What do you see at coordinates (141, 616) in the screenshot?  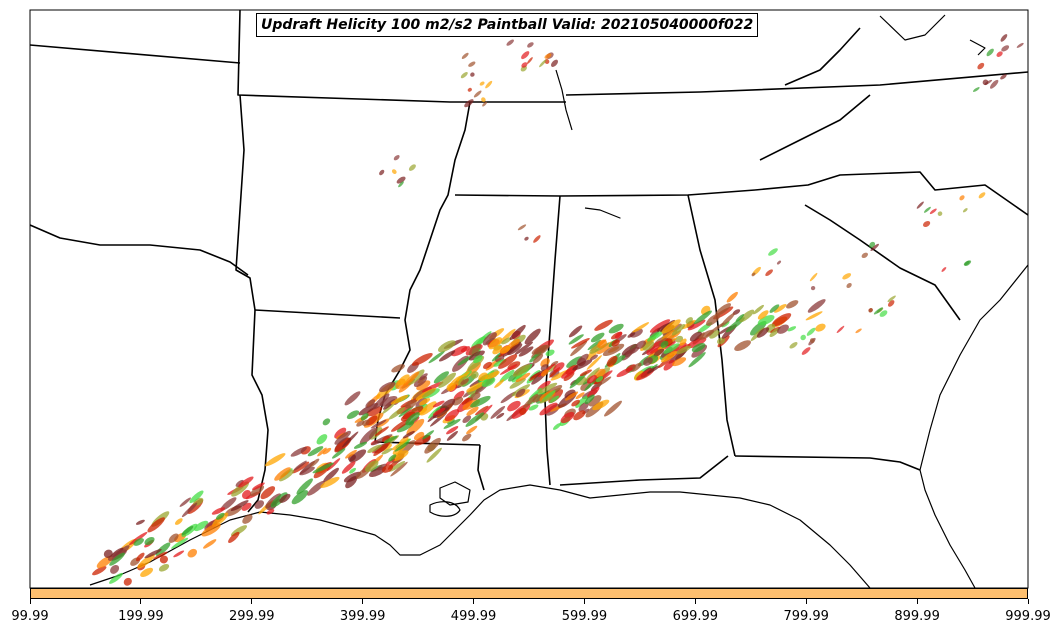 I see `colorbar-tick-label: 199.99` at bounding box center [141, 616].